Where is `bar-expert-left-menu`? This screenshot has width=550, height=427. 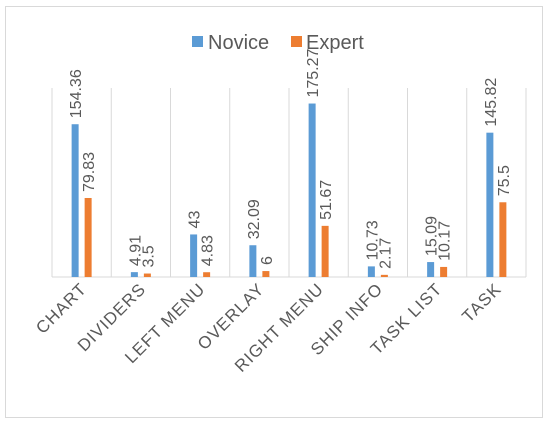
bar-expert-left-menu is located at coordinates (207, 274).